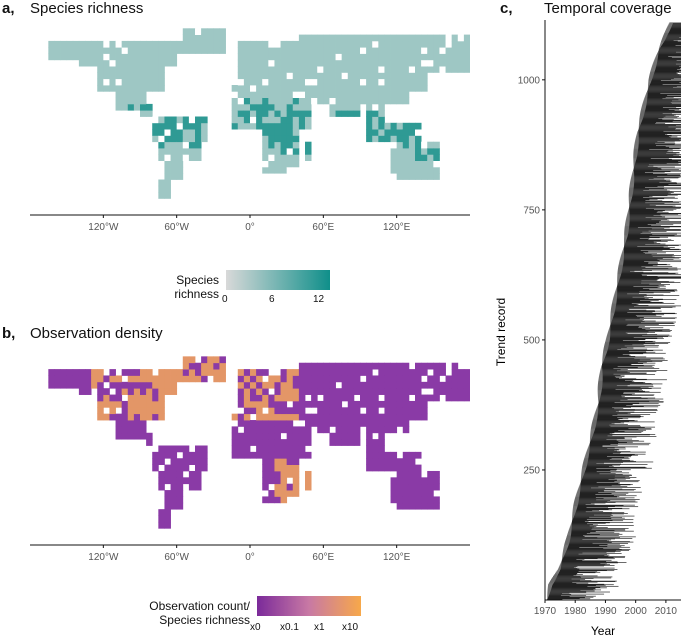 The height and width of the screenshot is (638, 683). I want to click on legend-a-tick-0: 0, so click(225, 299).